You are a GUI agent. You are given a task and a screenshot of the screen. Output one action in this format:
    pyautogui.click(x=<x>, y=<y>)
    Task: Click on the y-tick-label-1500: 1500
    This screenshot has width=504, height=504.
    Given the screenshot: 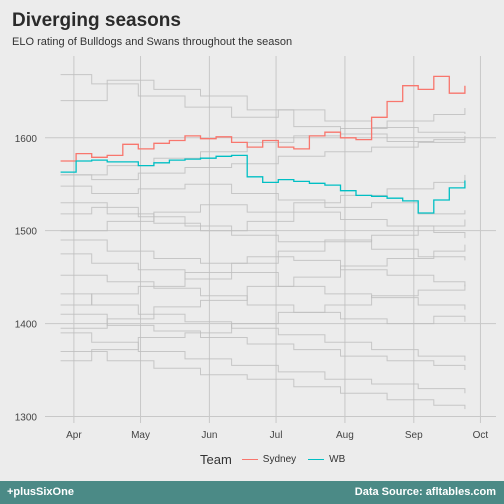 What is the action you would take?
    pyautogui.click(x=26, y=232)
    